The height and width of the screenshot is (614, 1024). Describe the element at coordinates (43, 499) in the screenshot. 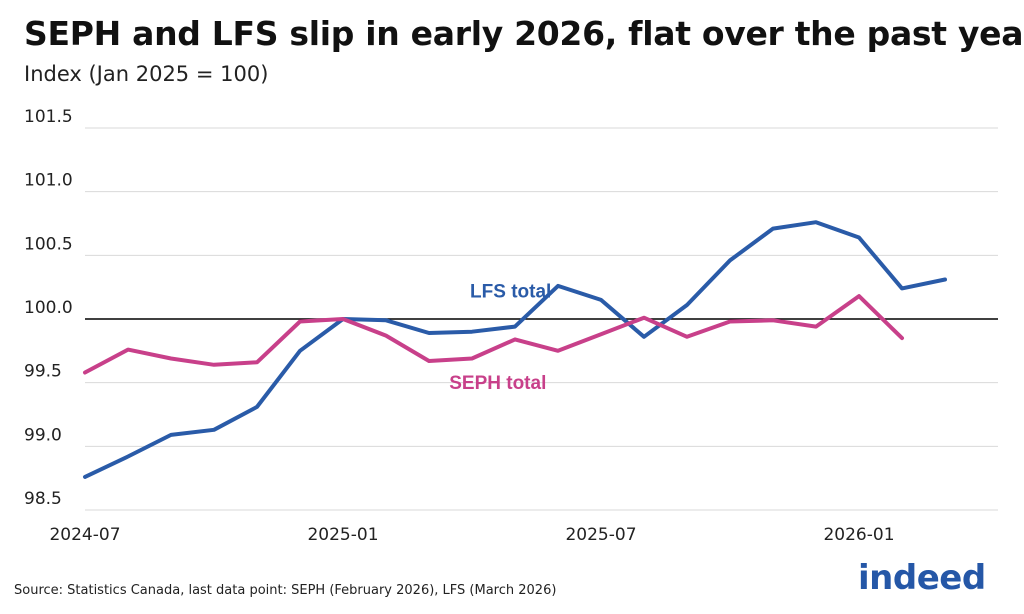

I see `y-tick-label: 98.5` at that location.